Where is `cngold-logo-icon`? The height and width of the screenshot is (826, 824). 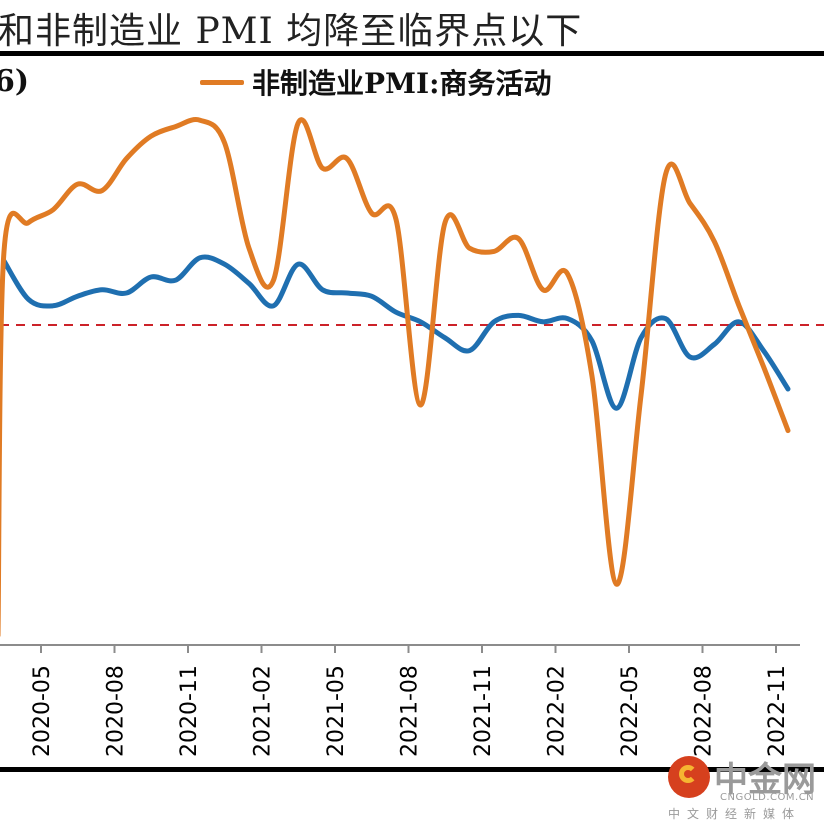 cngold-logo-icon is located at coordinates (689, 777).